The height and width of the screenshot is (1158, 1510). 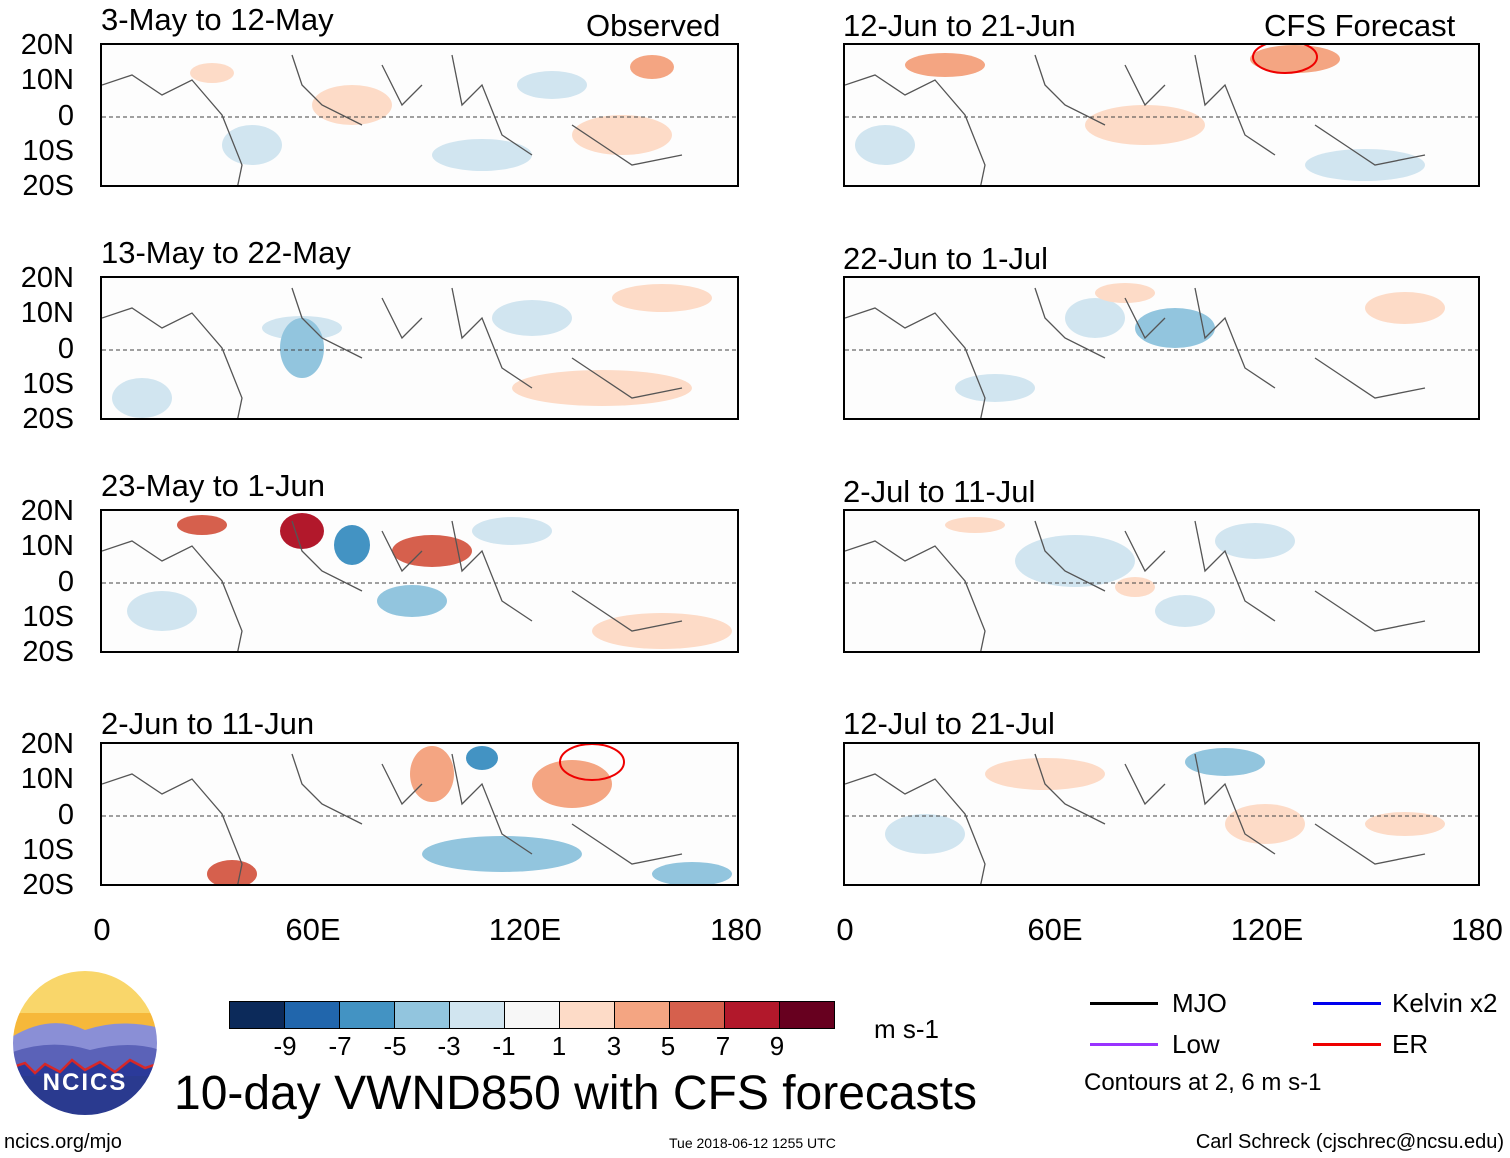 What do you see at coordinates (1360, 25) in the screenshot?
I see `forecast-label: CFS Forecast` at bounding box center [1360, 25].